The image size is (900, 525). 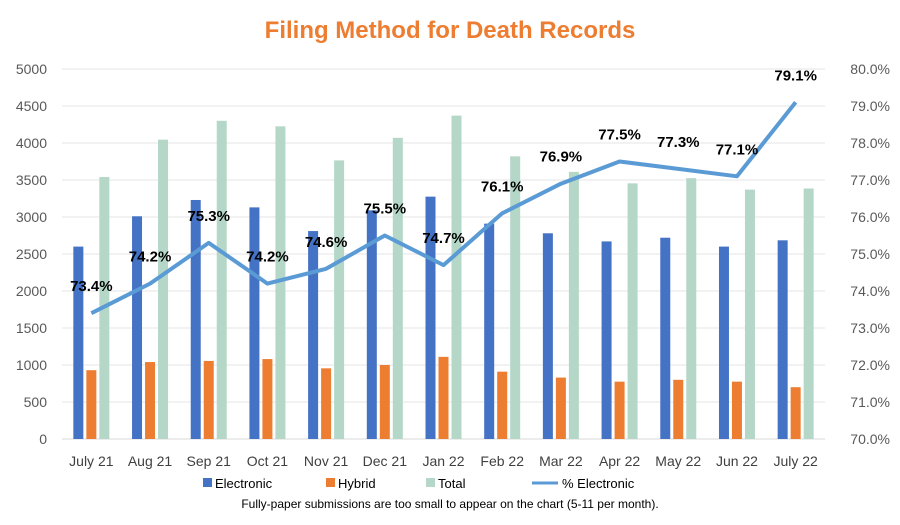 I want to click on y-right-tick: 78.0%, so click(x=870, y=143).